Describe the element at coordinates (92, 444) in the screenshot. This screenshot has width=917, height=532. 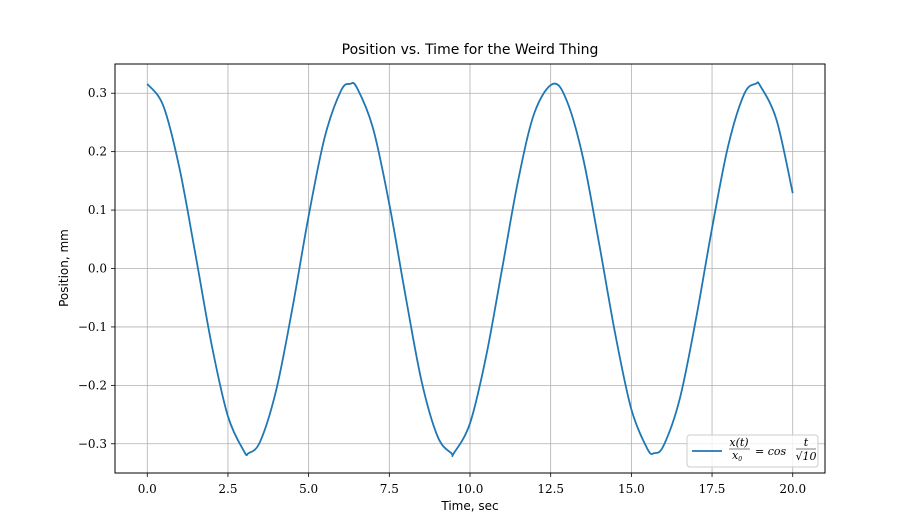
I see `y-tick-label: −0.3` at that location.